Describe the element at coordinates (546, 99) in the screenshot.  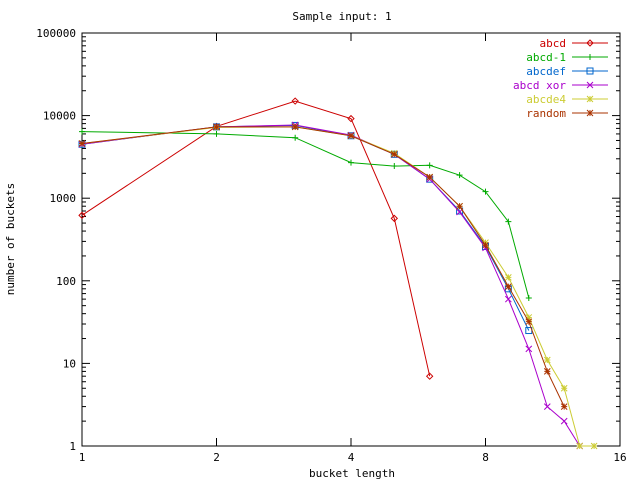
I see `legend-label: abcde4` at that location.